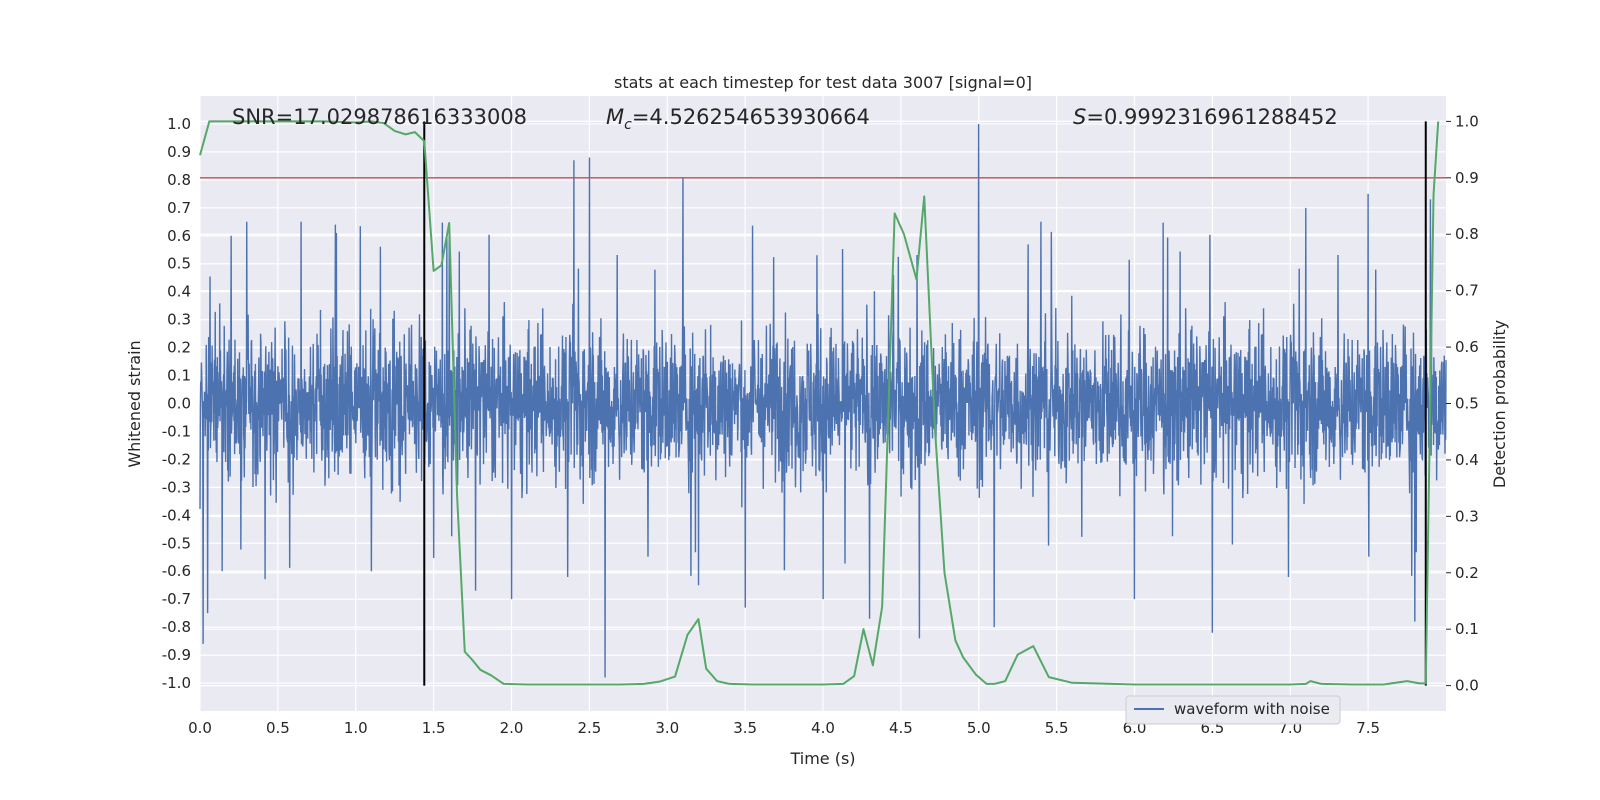 The width and height of the screenshot is (1600, 800). What do you see at coordinates (179, 208) in the screenshot?
I see `y-tick-label: 0.7` at bounding box center [179, 208].